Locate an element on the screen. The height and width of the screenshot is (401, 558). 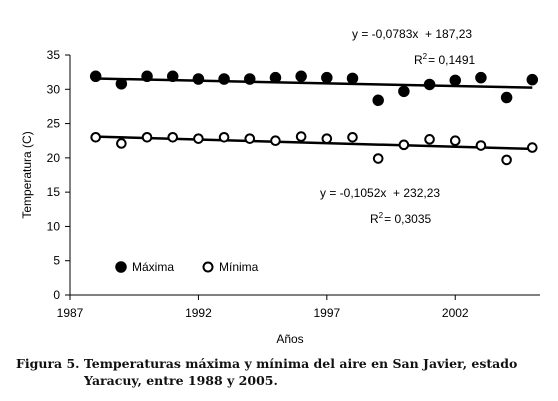
legend: Máxima Mínima is located at coordinates (187, 267).